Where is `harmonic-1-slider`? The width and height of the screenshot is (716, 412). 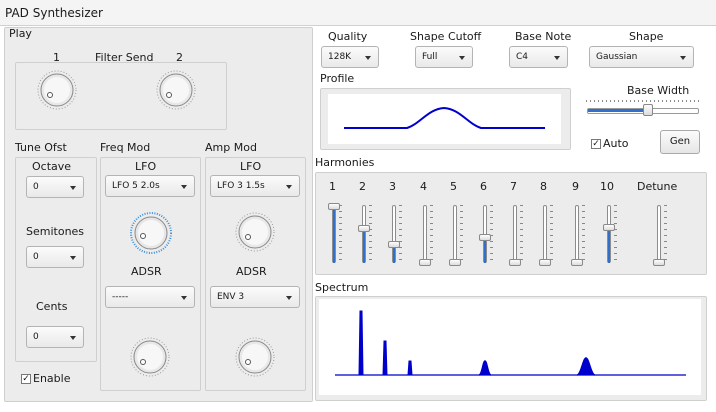
harmonic-1-slider is located at coordinates (335, 234).